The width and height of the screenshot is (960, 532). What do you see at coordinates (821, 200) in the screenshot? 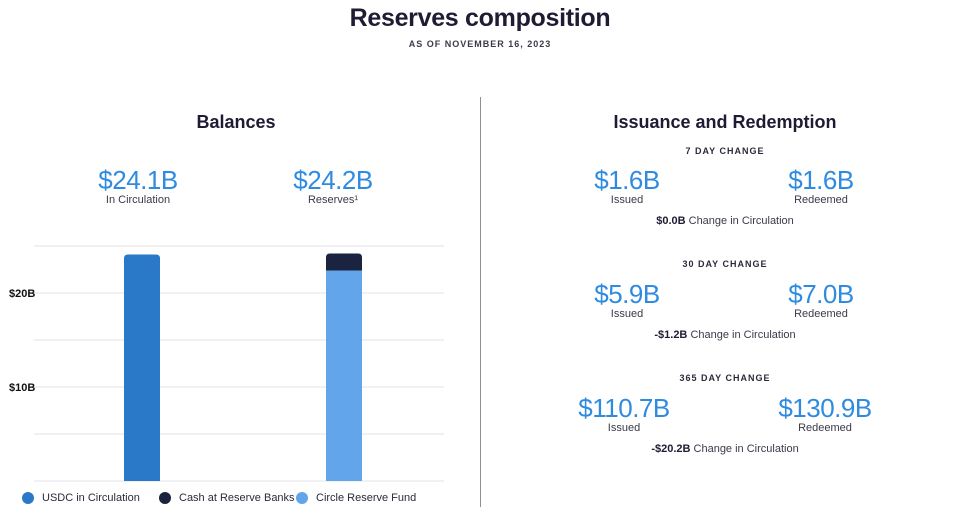
I see `redeemed-label-7d: Redeemed` at bounding box center [821, 200].